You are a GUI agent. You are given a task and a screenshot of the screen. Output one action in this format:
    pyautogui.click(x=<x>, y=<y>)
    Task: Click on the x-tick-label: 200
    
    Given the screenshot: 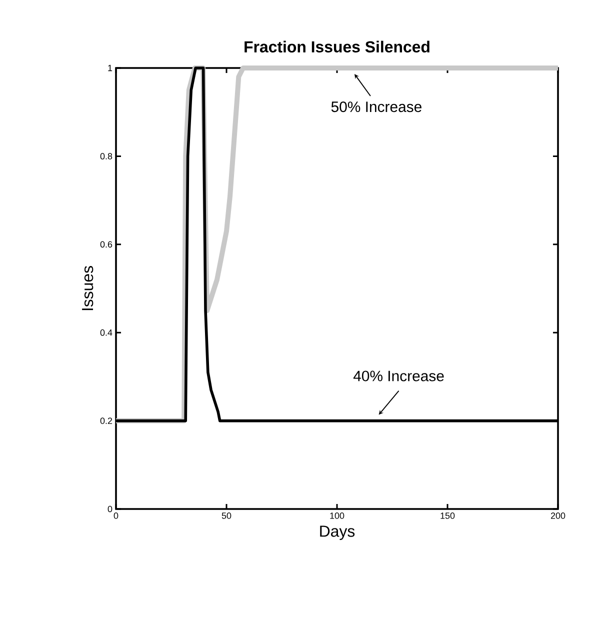 What is the action you would take?
    pyautogui.click(x=558, y=515)
    